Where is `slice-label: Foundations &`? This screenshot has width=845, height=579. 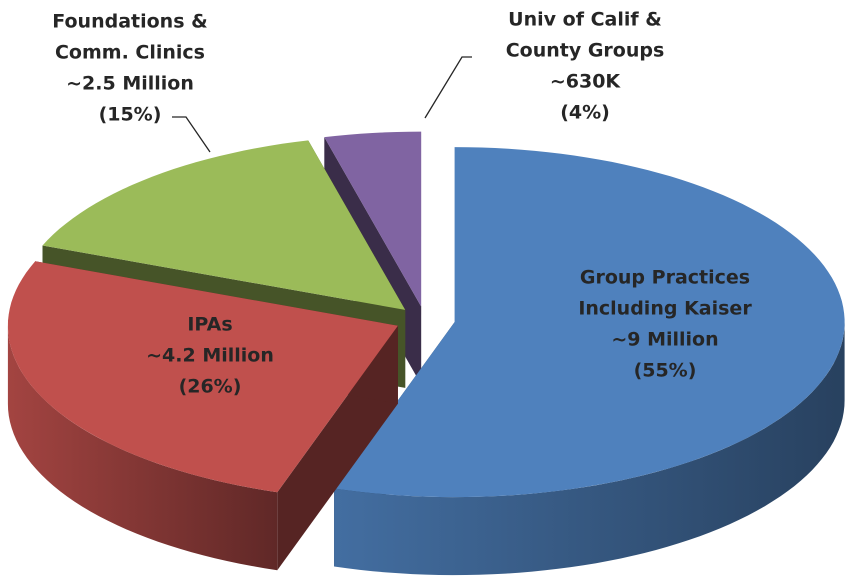 slice-label: Foundations & is located at coordinates (129, 22).